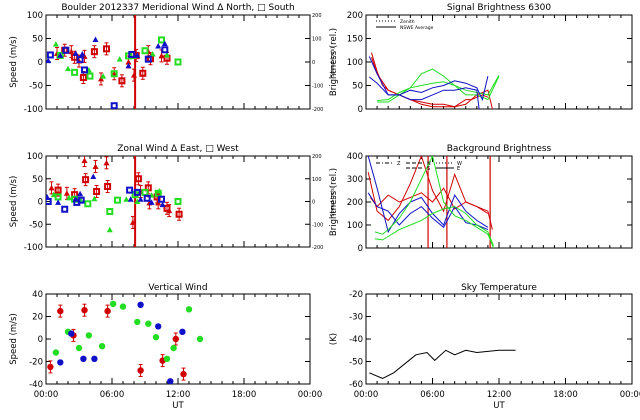  What do you see at coordinates (33, 110) in the screenshot?
I see `y-tick-label: -100` at bounding box center [33, 110].